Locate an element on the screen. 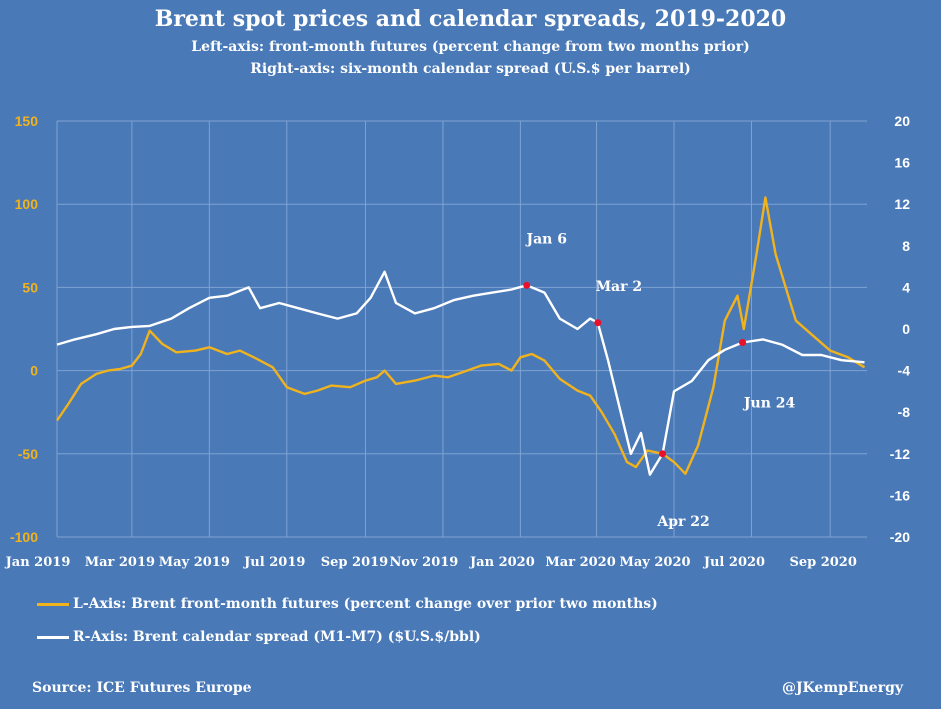 Image resolution: width=941 pixels, height=709 pixels. source-note: Source: ICE Futures Europe is located at coordinates (142, 688).